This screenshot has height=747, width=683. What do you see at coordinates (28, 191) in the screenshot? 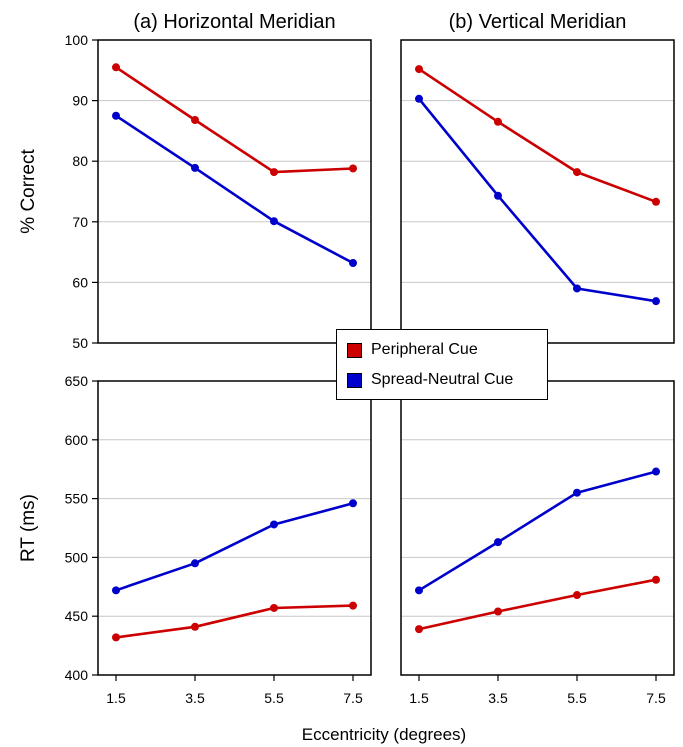
I see `ylabel-0: % Correct` at bounding box center [28, 191].